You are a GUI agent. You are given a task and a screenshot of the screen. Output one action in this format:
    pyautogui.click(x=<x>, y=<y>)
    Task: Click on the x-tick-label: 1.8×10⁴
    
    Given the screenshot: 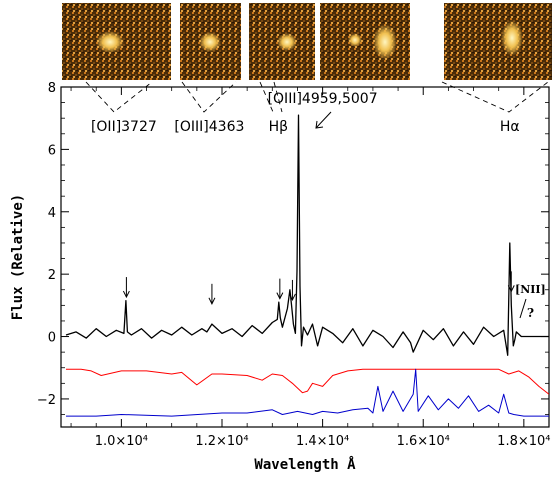 What is the action you would take?
    pyautogui.click(x=523, y=441)
    